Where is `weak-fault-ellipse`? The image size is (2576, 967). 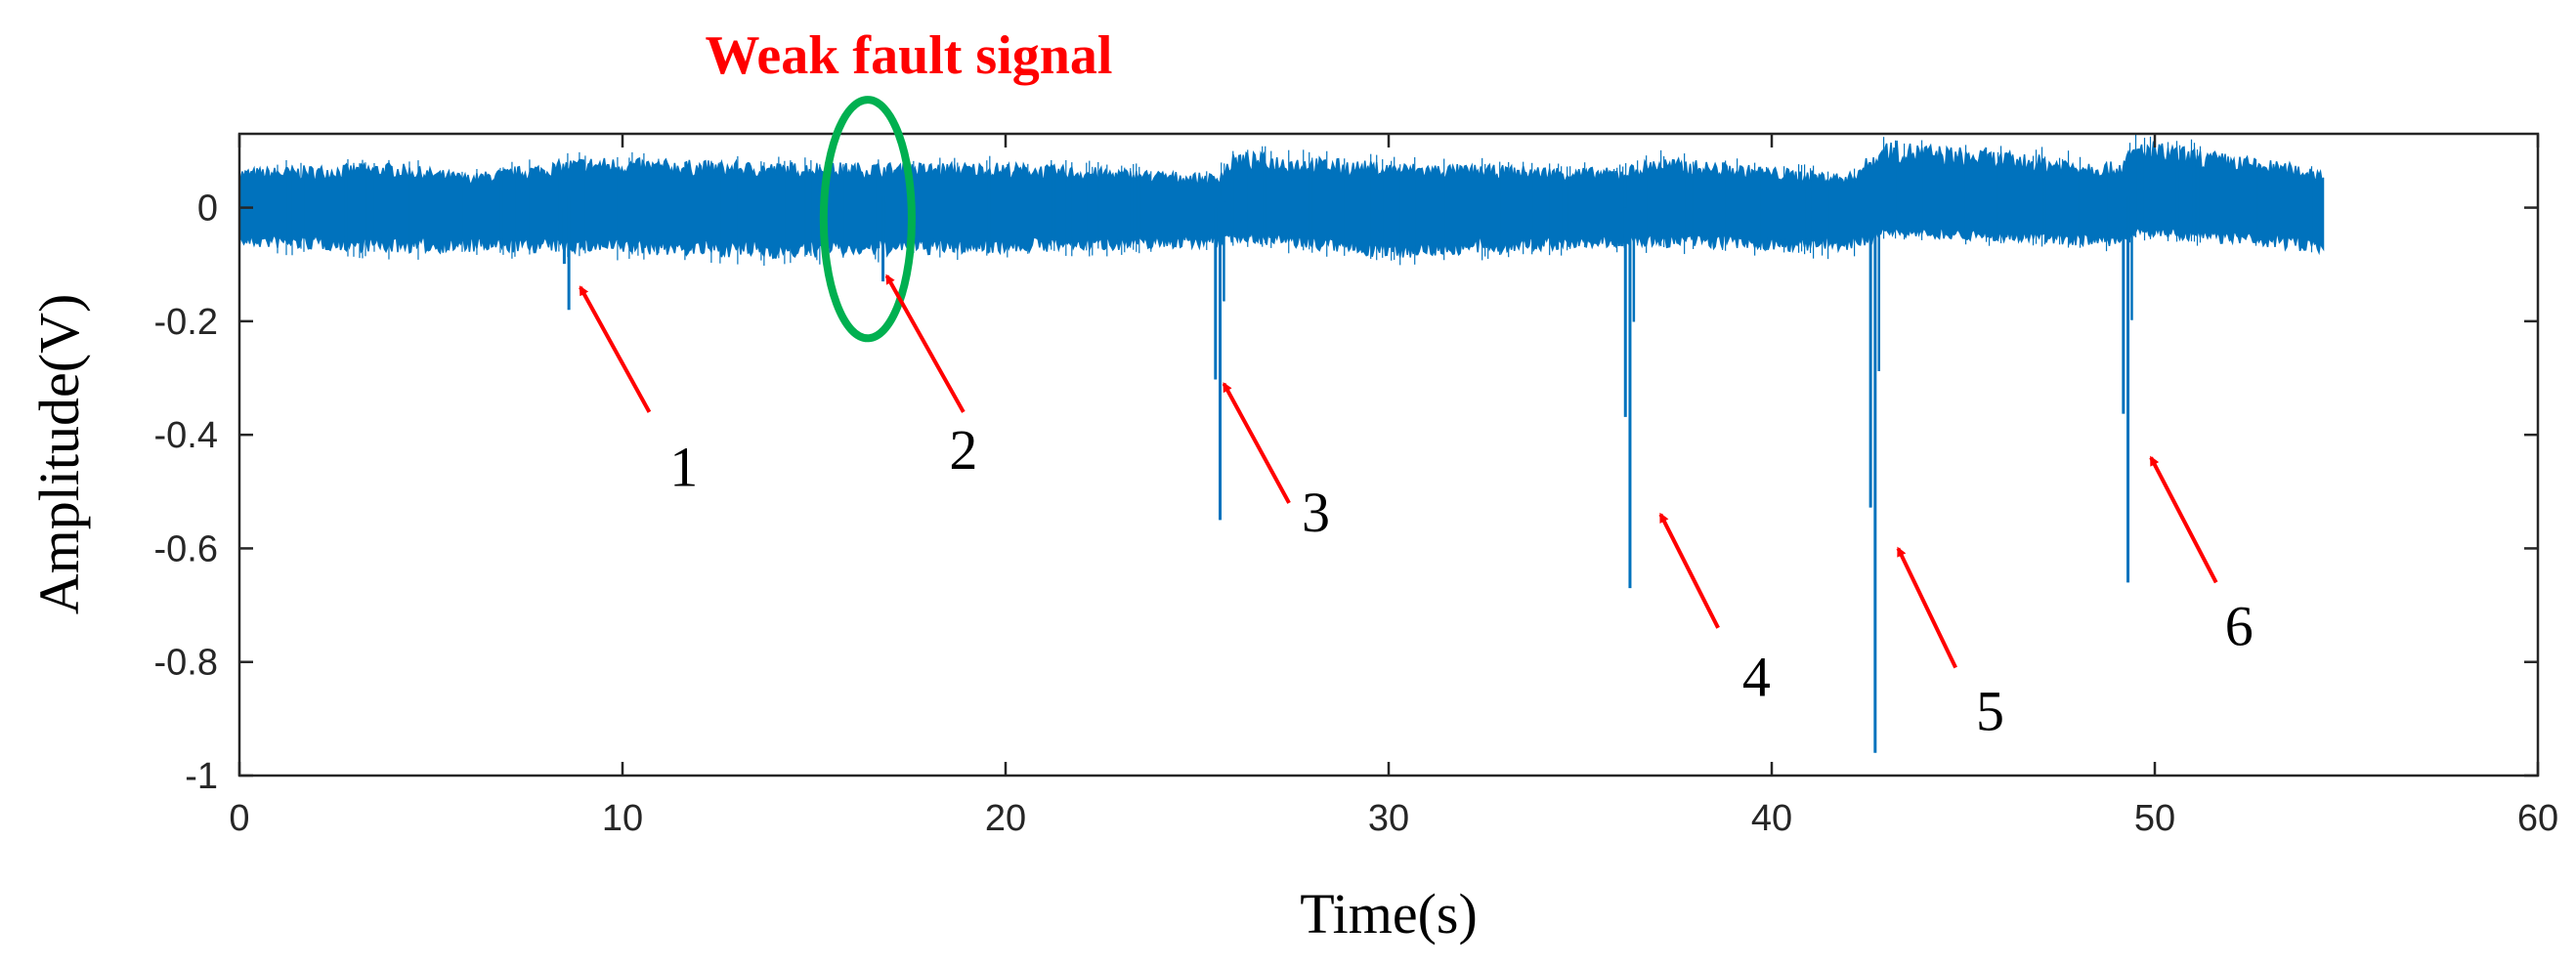 weak-fault-ellipse is located at coordinates (868, 219).